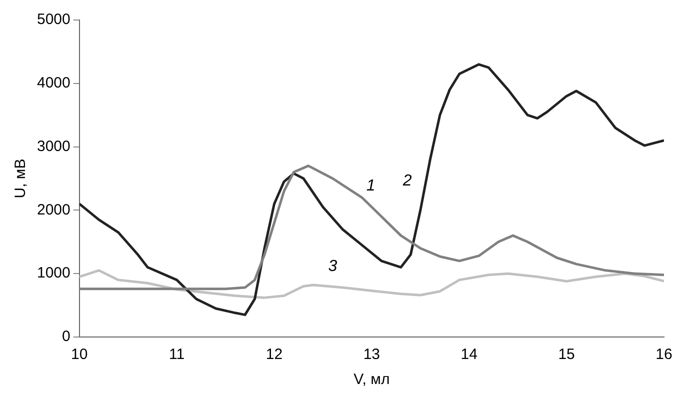 The height and width of the screenshot is (401, 686). I want to click on series-label: 1, so click(371, 186).